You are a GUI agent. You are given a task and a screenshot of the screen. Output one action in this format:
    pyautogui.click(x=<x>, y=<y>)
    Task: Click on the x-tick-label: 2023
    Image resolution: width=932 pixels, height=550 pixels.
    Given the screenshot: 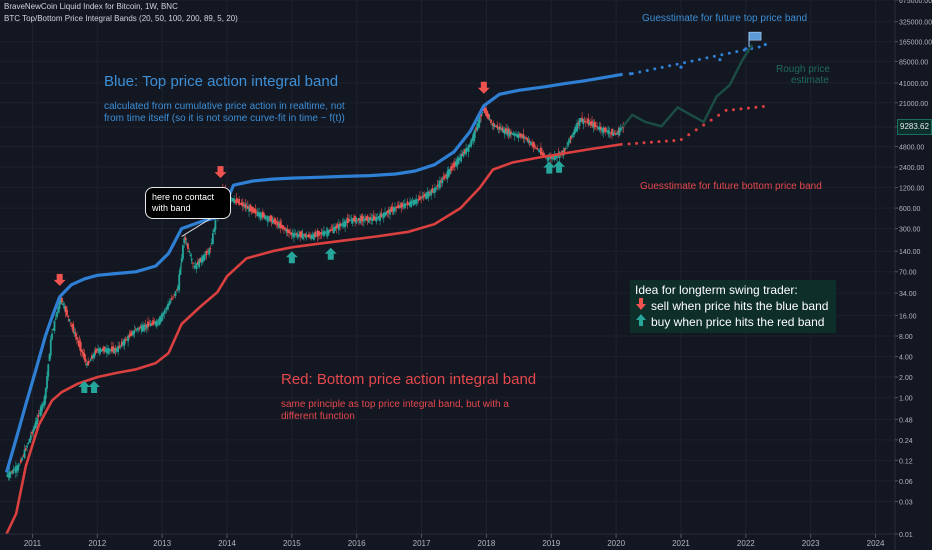 What is the action you would take?
    pyautogui.click(x=811, y=543)
    